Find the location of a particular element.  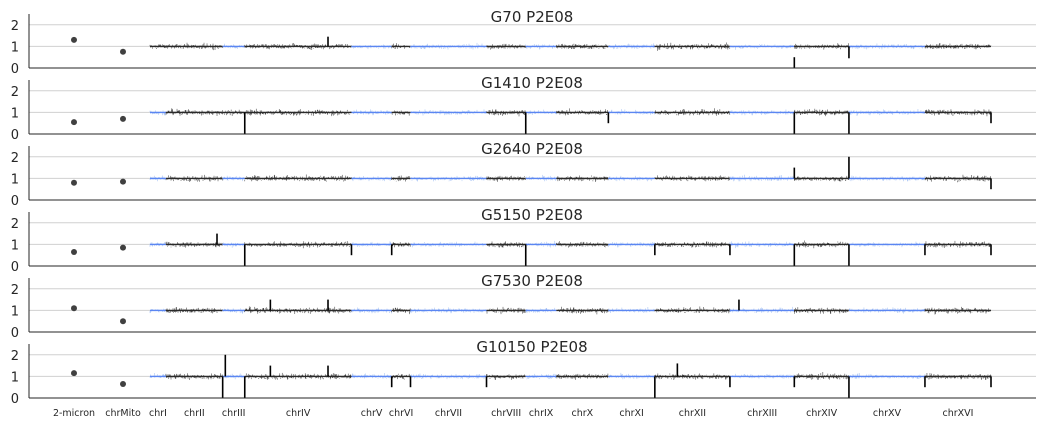

xtick-chrIV: chrIV is located at coordinates (298, 413).